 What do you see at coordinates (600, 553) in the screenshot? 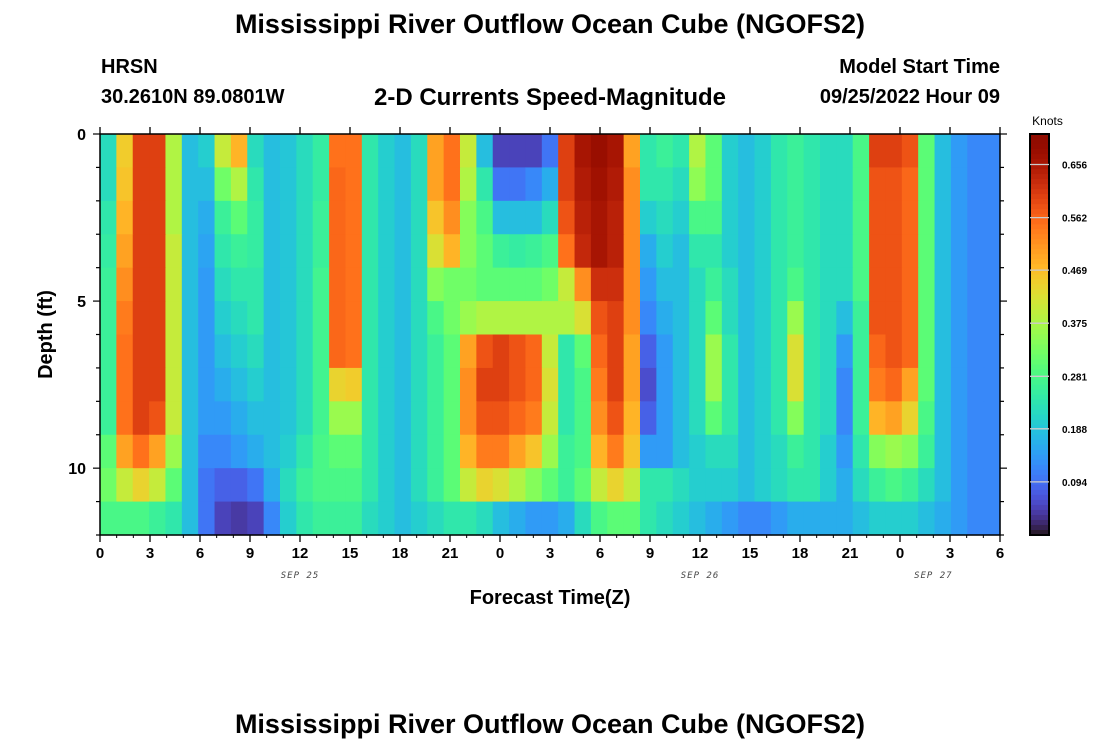
I see `x-tick-label: 6` at bounding box center [600, 553].